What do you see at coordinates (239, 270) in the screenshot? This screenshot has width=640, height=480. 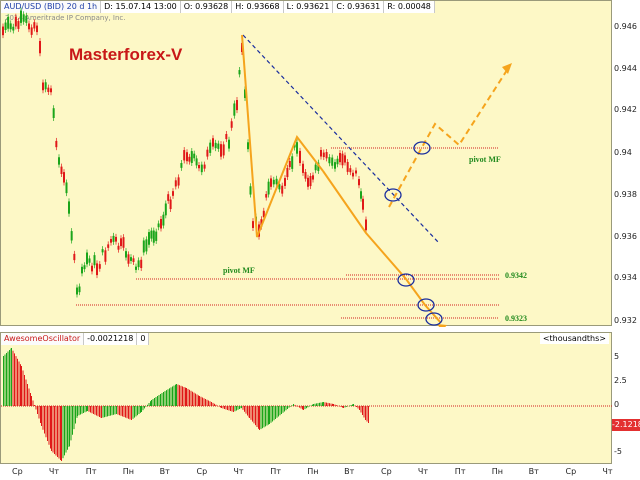 I see `pivot-label-lower: pivot MF` at bounding box center [239, 270].